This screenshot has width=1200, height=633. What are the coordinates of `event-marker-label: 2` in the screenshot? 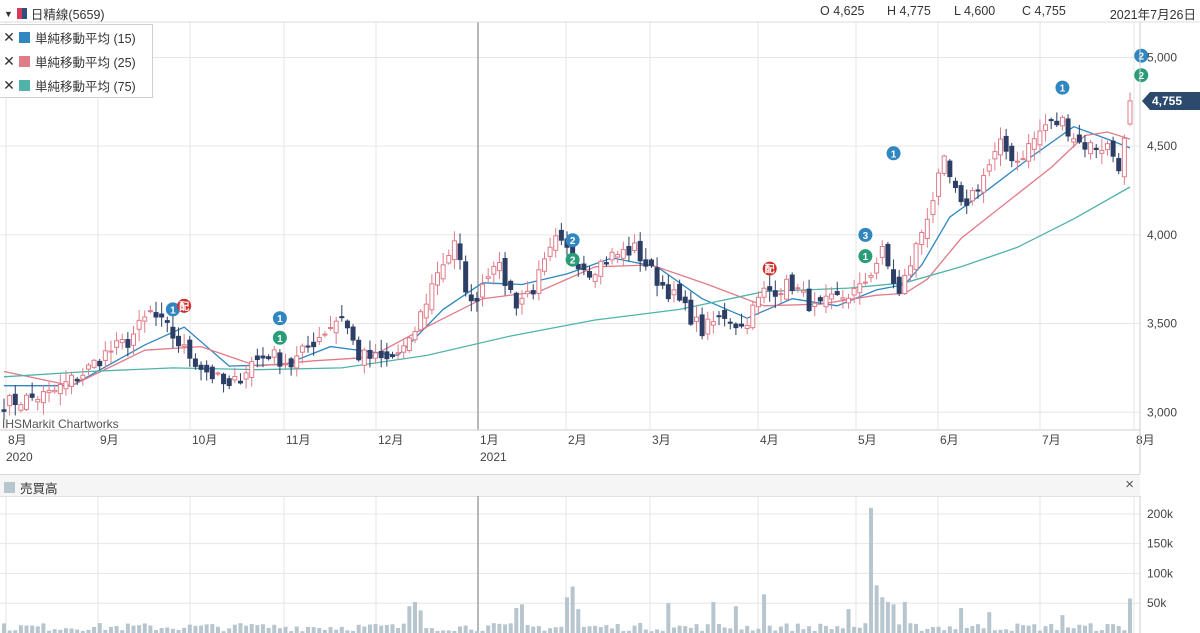 It's located at (573, 261).